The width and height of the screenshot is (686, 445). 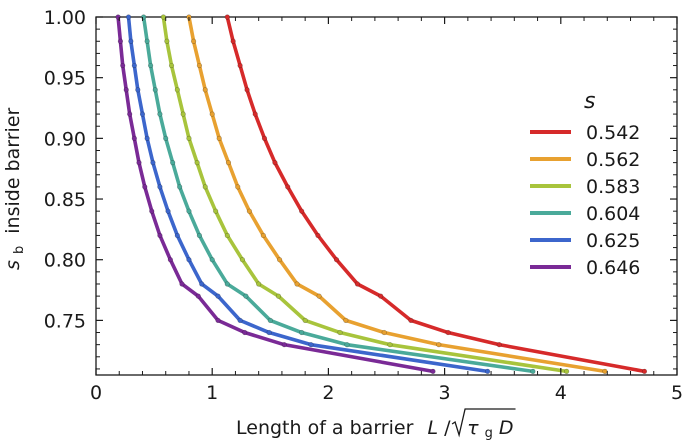 I want to click on legend-label: 0.583, so click(x=613, y=187).